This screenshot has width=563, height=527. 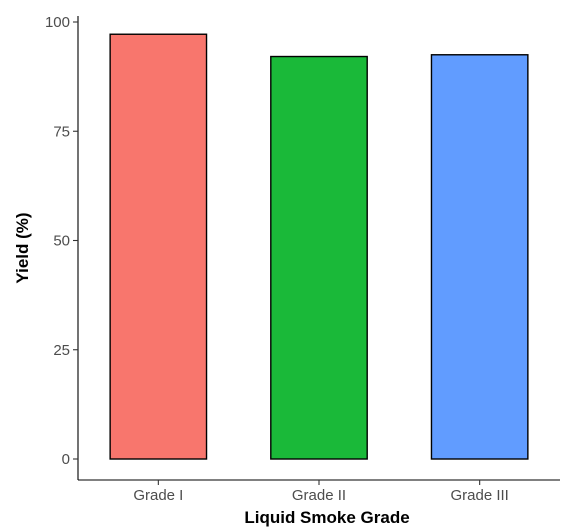 I want to click on x-tick-label: Grade II, so click(x=319, y=495).